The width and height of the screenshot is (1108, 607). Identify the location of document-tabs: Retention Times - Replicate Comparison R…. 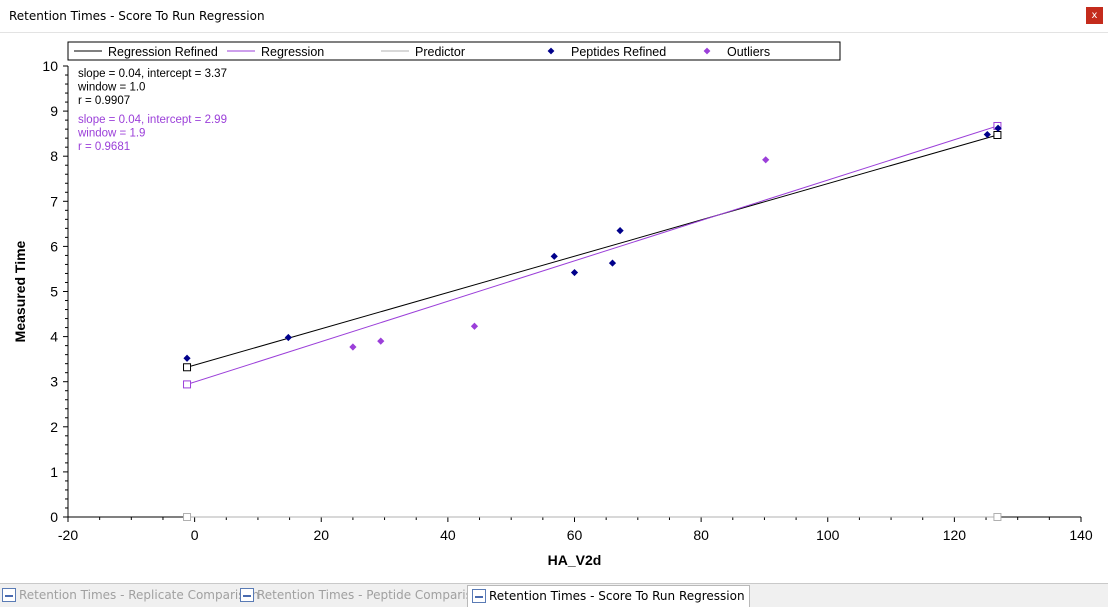
(554, 595).